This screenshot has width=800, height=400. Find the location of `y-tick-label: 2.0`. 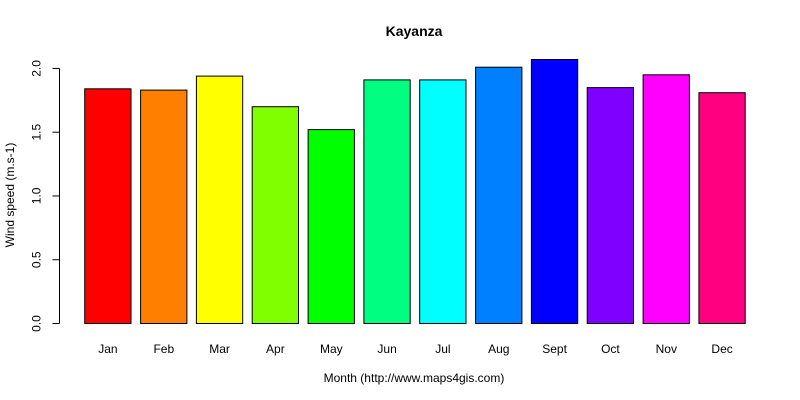

y-tick-label: 2.0 is located at coordinates (37, 68).